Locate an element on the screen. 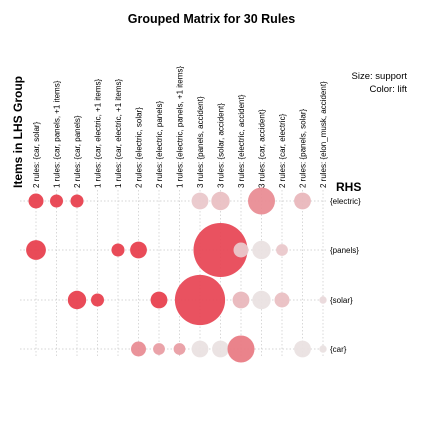 Image resolution: width=423 pixels, height=423 pixels. size-legend: Size: support is located at coordinates (379, 76).